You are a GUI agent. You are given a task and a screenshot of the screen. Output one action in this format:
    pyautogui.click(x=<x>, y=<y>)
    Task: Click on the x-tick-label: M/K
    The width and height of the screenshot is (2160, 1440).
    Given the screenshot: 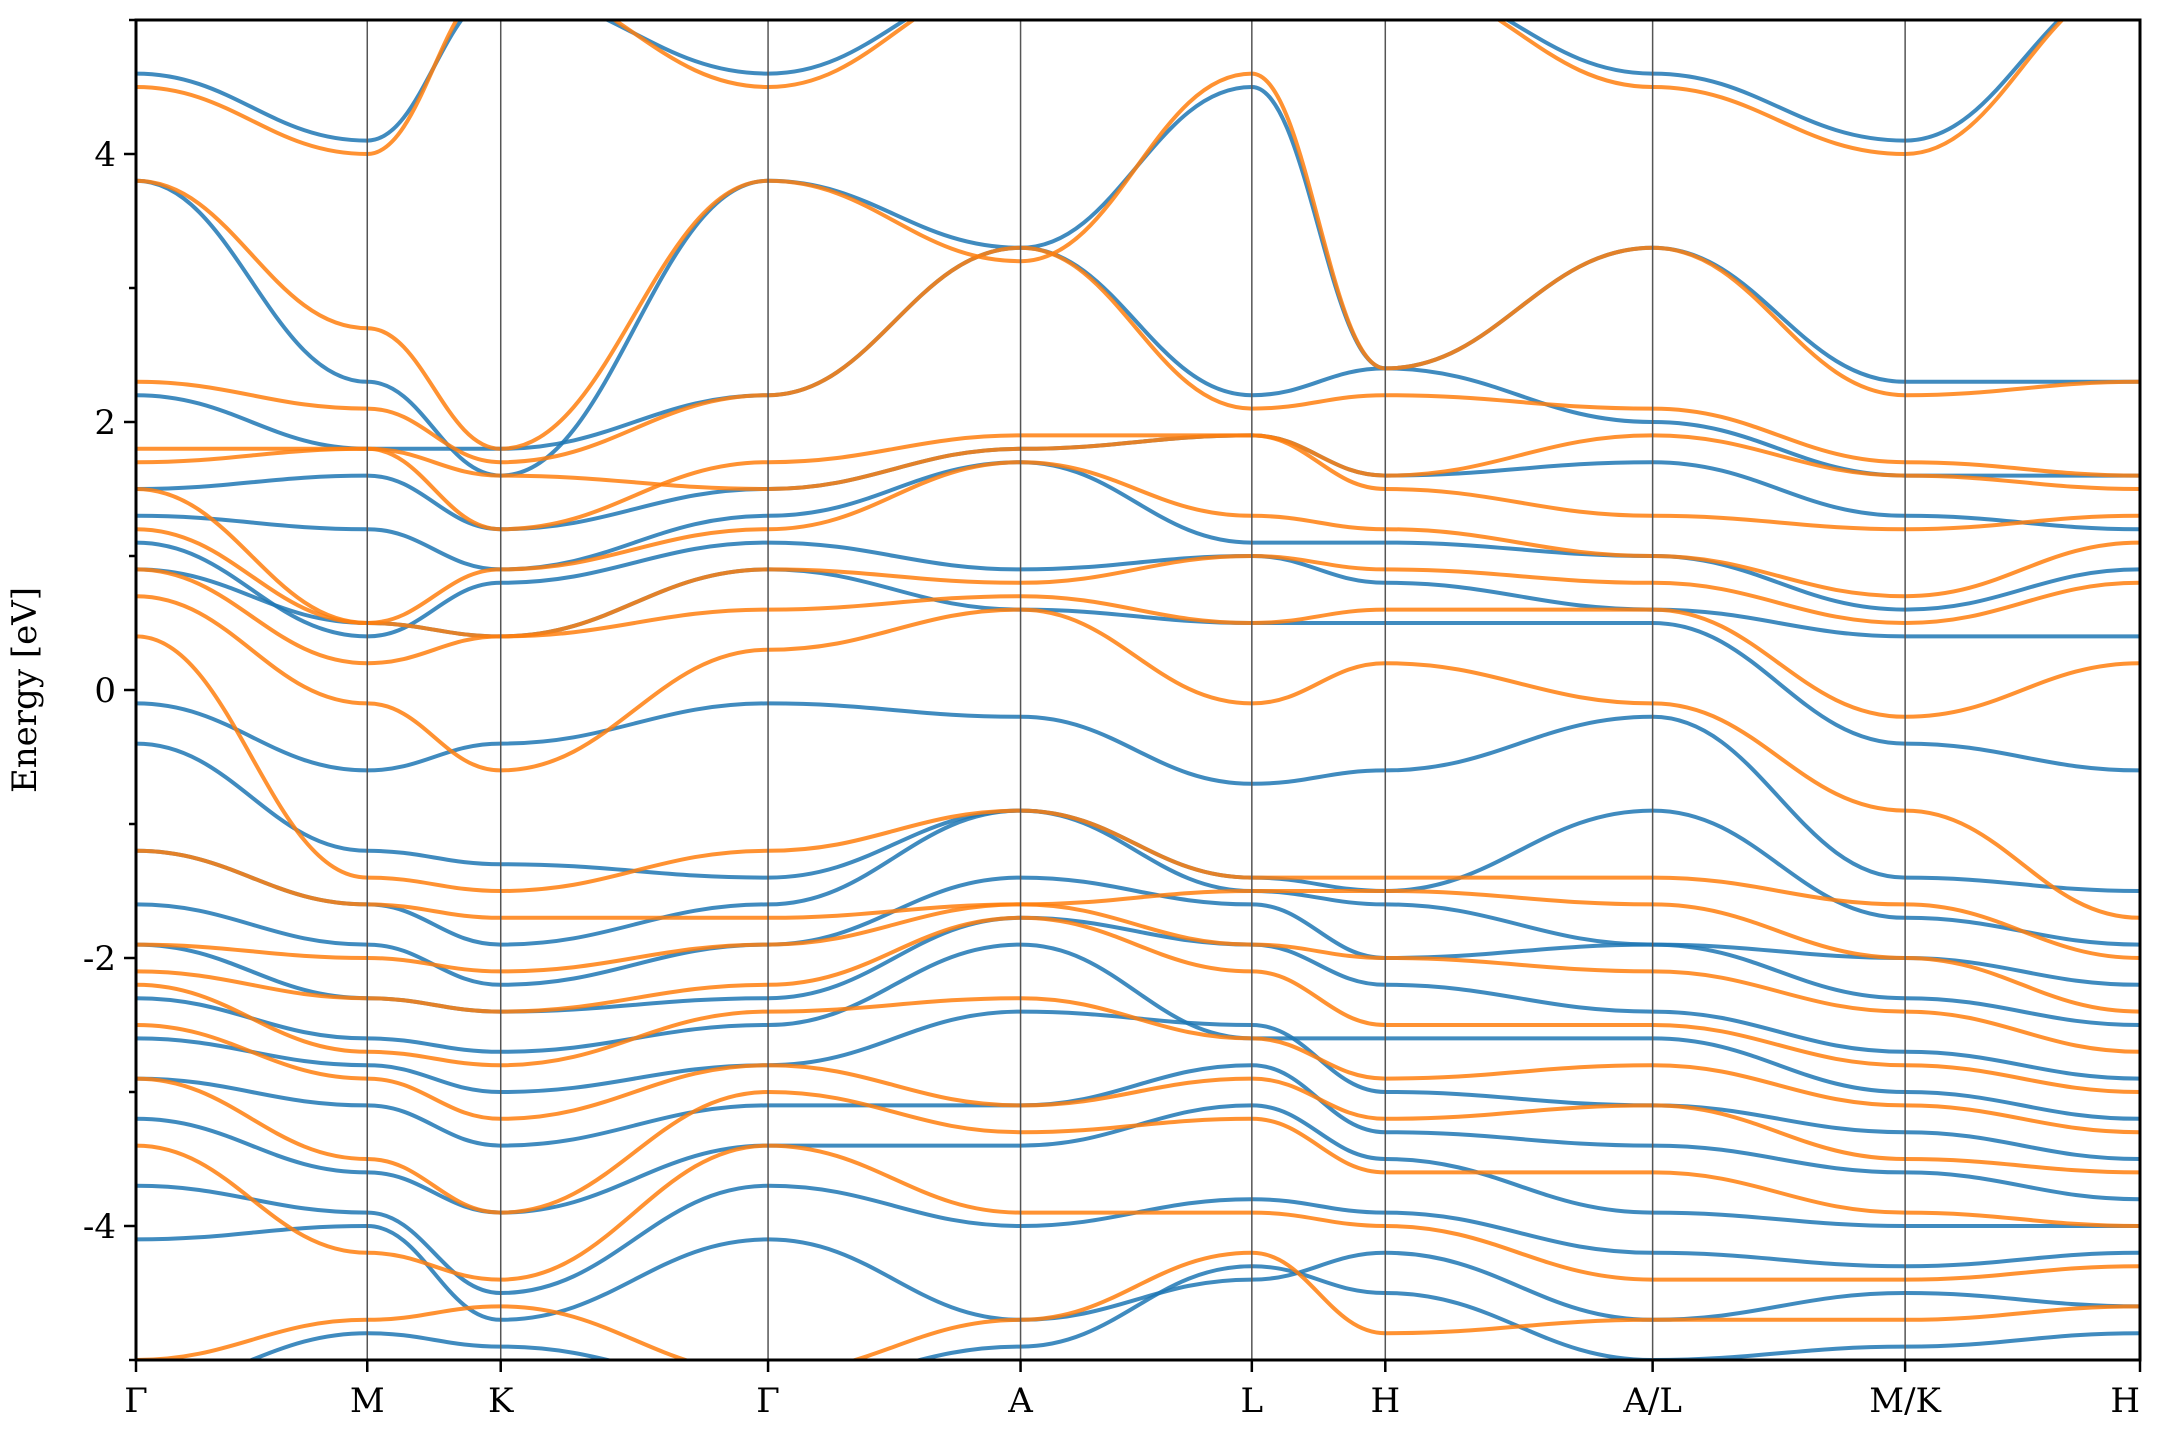 What is the action you would take?
    pyautogui.click(x=1905, y=1401)
    